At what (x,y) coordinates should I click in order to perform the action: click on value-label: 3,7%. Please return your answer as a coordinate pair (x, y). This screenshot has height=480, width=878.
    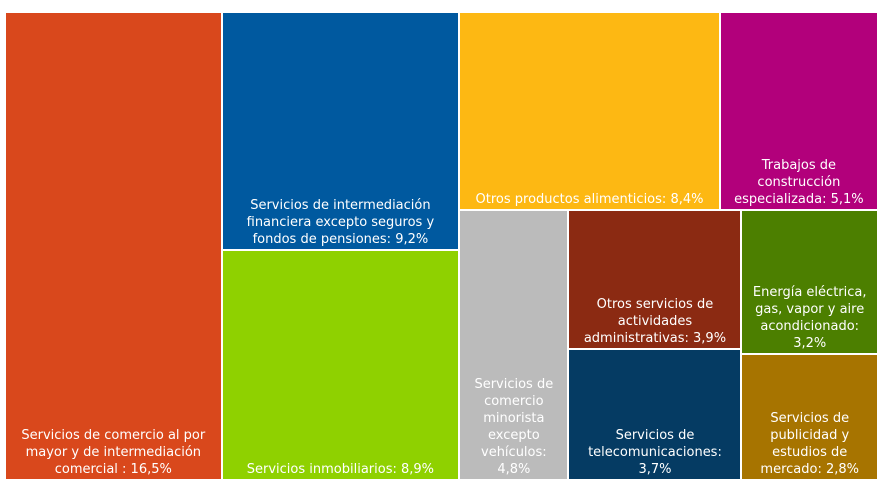
    Looking at the image, I should click on (655, 469).